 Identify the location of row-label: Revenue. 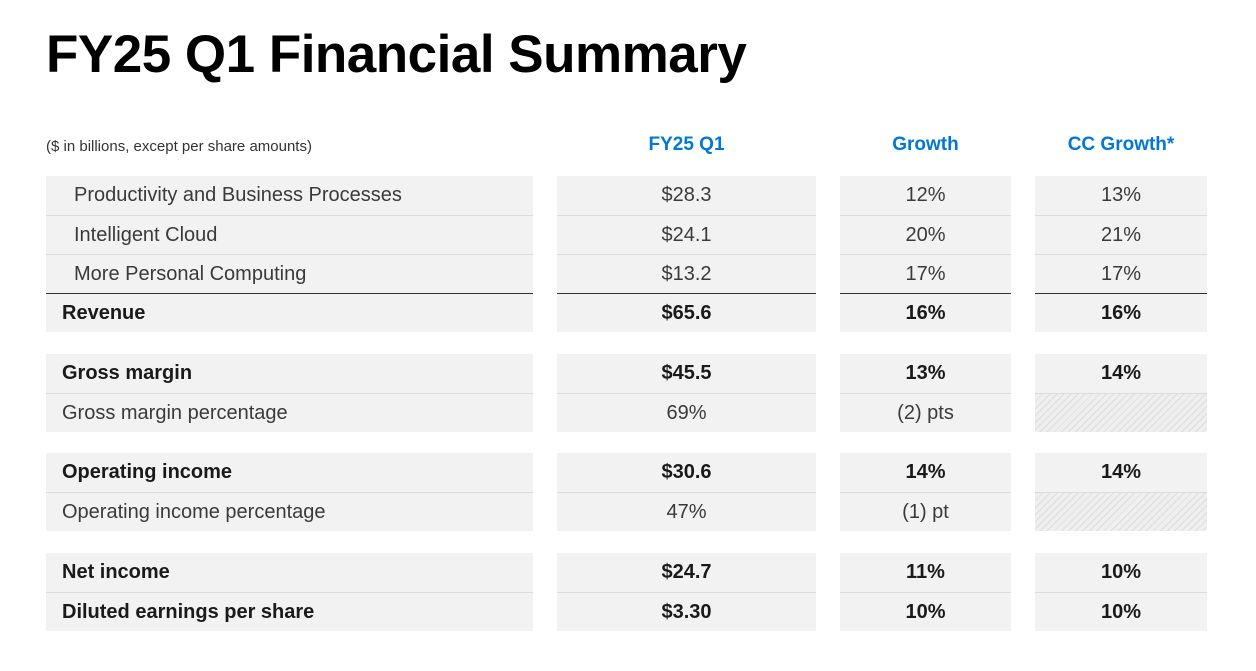
(289, 312).